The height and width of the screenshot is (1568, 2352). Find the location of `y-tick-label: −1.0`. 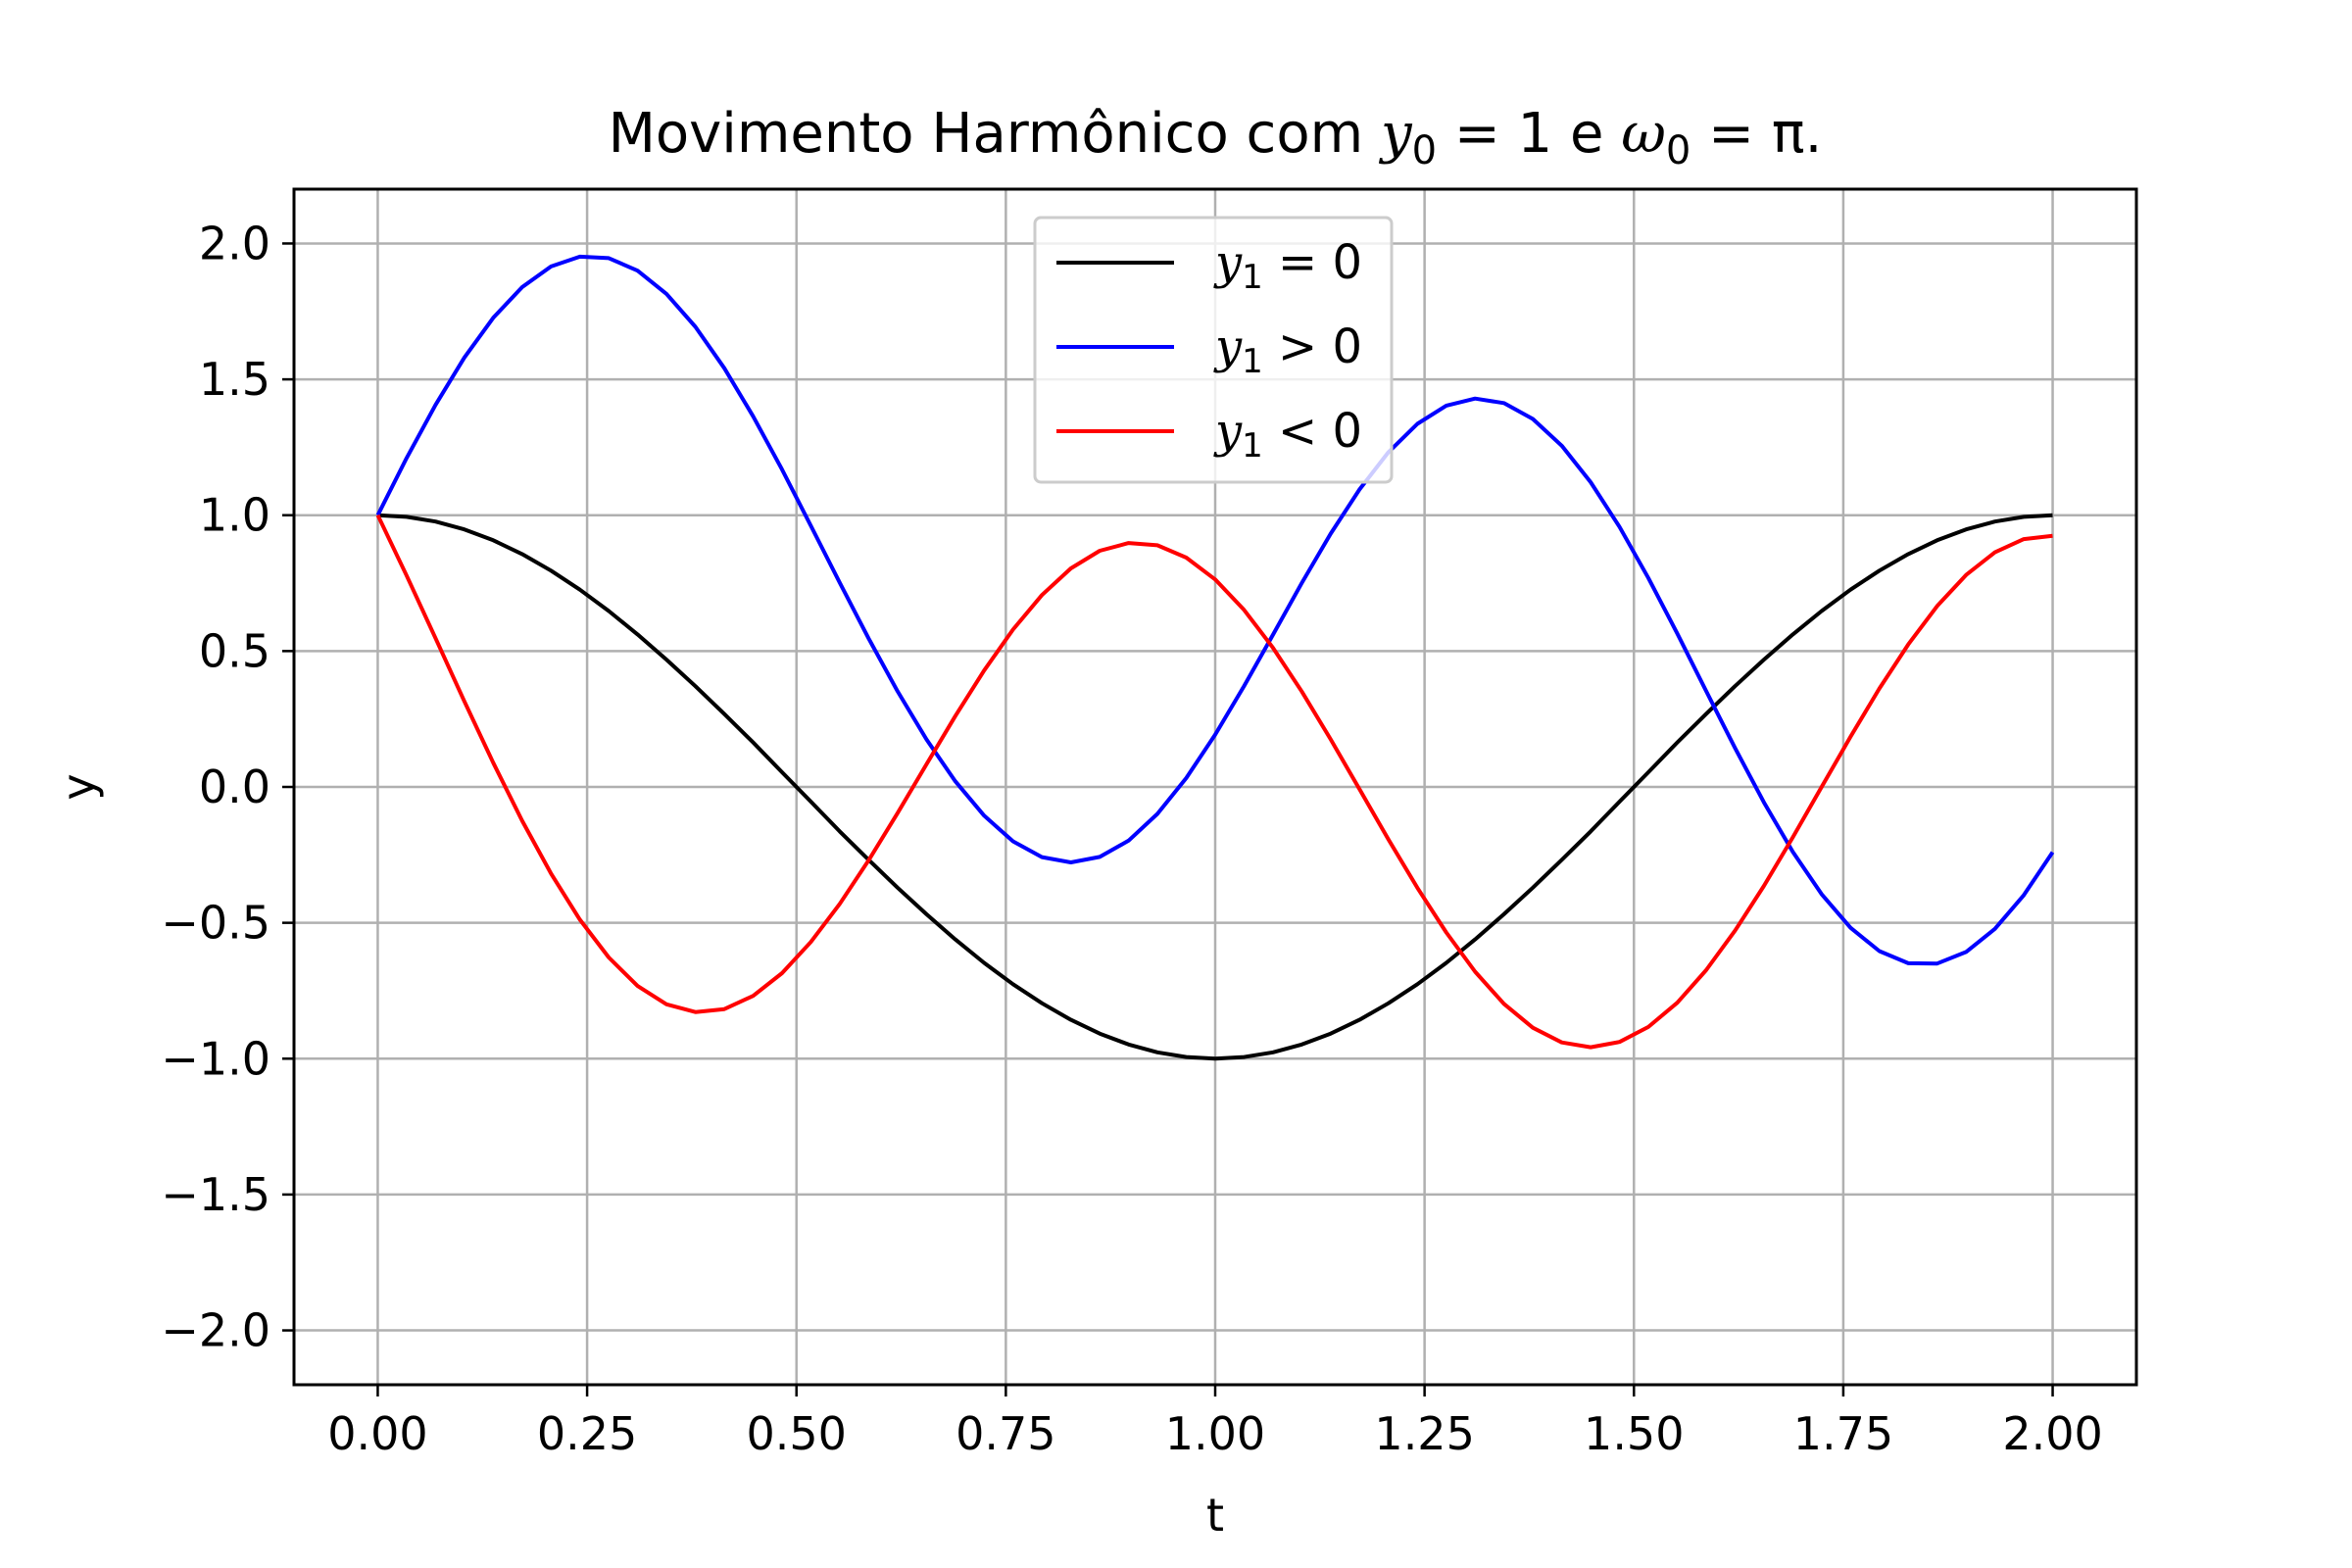

y-tick-label: −1.0 is located at coordinates (215, 1058).